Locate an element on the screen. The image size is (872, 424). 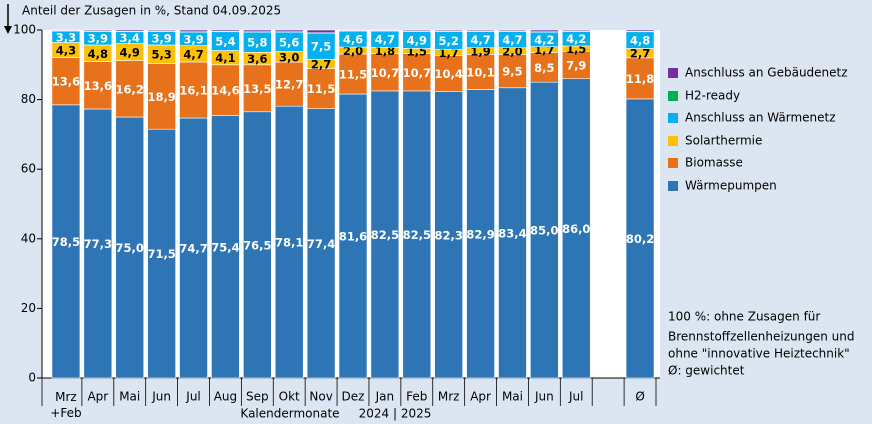
x-tick-label: Feb is located at coordinates (416, 397).